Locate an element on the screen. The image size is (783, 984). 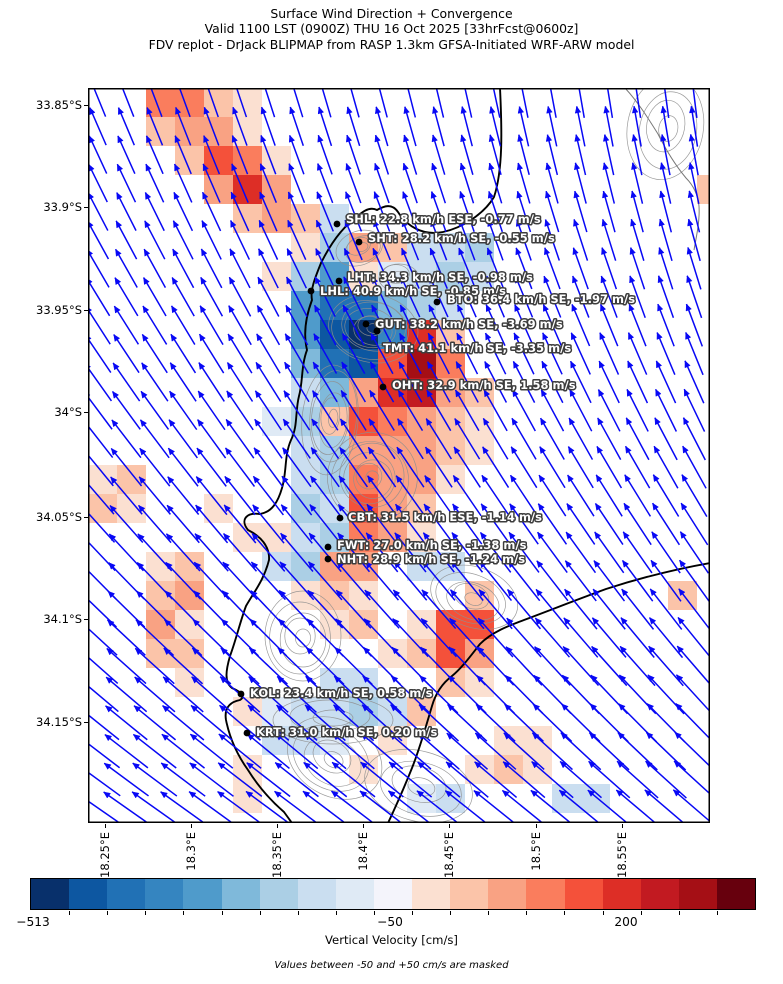
title-line-1: Surface Wind Direction + Convergence is located at coordinates (391, 13).